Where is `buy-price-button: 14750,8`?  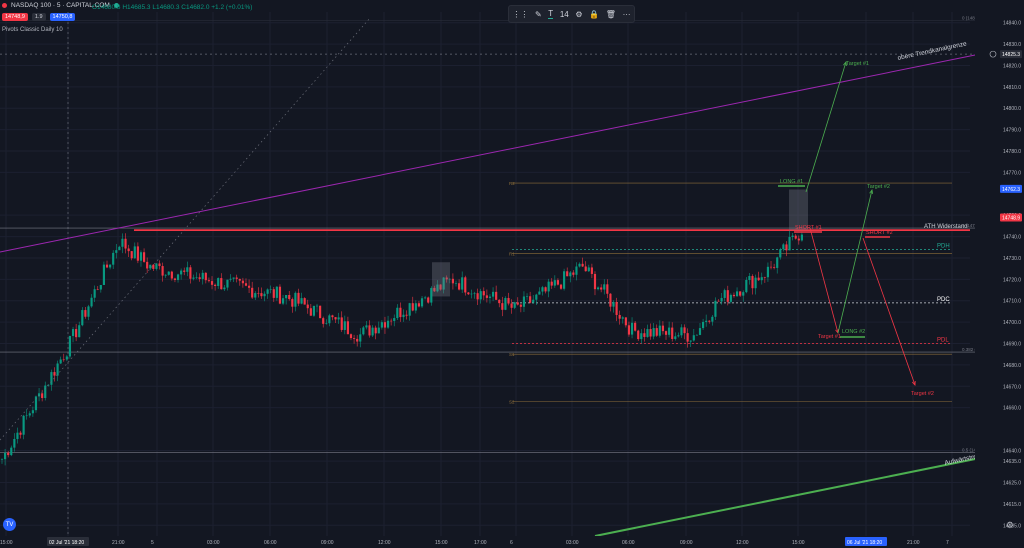
buy-price-button: 14750,8 is located at coordinates (62, 17).